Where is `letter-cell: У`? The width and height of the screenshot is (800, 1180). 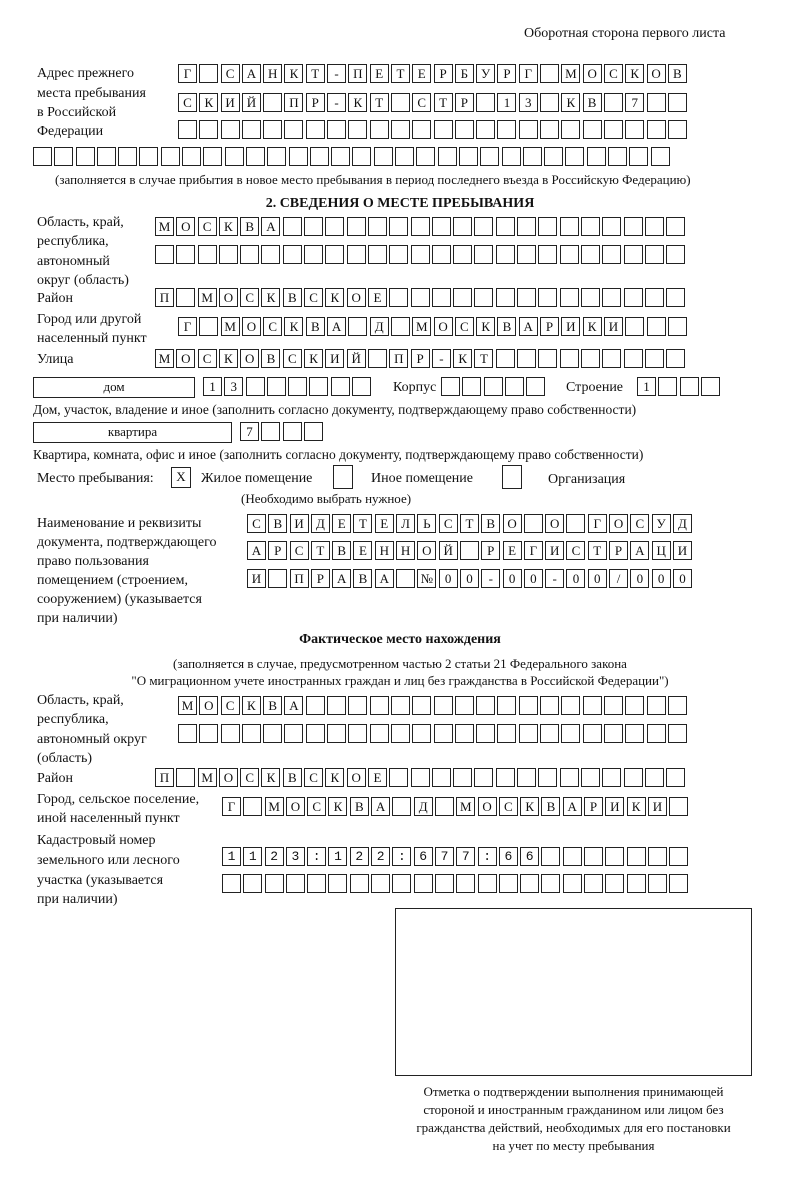
letter-cell: У is located at coordinates (486, 73).